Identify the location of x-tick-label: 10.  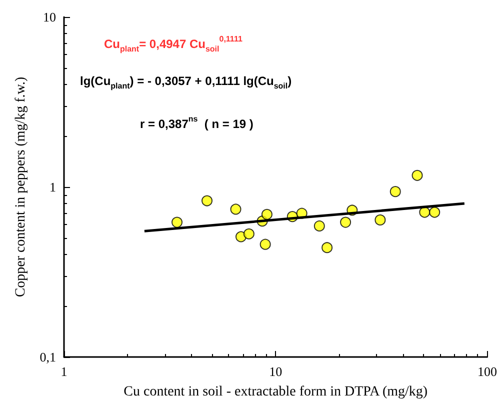
(275, 371).